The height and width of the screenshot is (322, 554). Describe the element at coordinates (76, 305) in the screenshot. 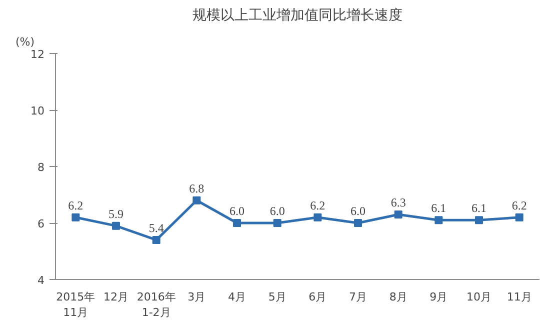

I see `x-tick-label: 2015年 11月` at that location.